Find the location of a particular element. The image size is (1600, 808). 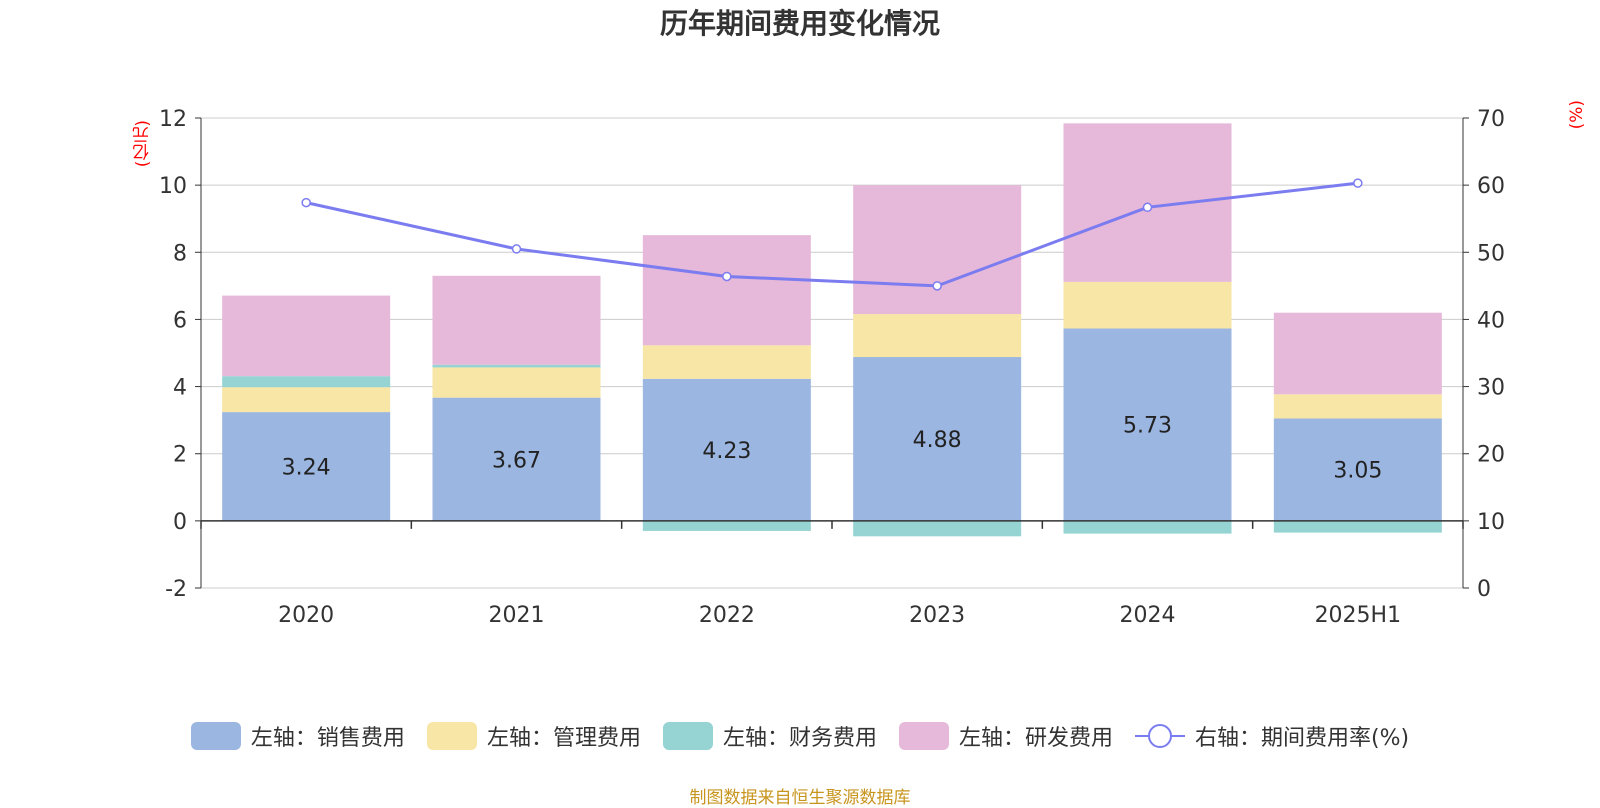

x-axis-tick-label: 2023 is located at coordinates (937, 615).